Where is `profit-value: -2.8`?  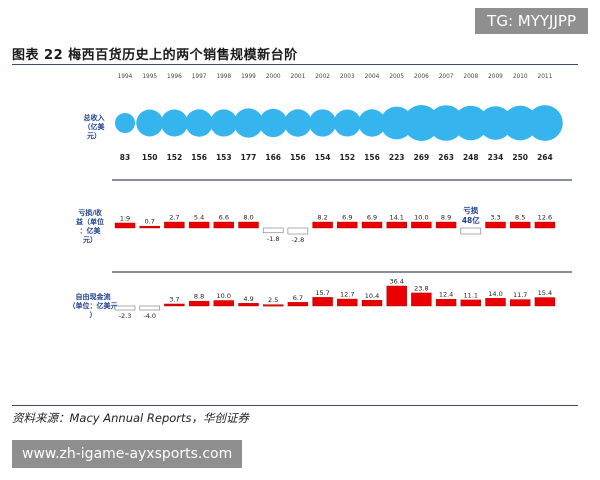
profit-value: -2.8 is located at coordinates (298, 240).